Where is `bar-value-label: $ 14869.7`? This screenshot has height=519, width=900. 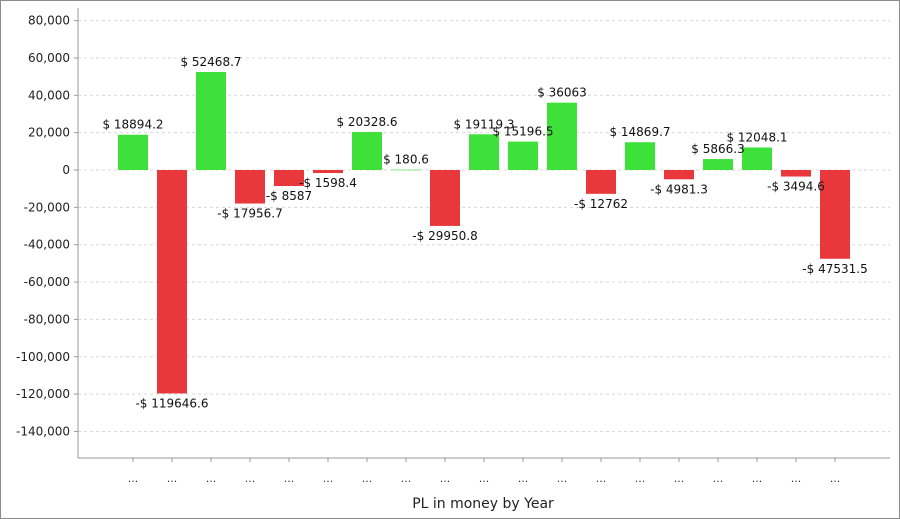 bar-value-label: $ 14869.7 is located at coordinates (639, 132).